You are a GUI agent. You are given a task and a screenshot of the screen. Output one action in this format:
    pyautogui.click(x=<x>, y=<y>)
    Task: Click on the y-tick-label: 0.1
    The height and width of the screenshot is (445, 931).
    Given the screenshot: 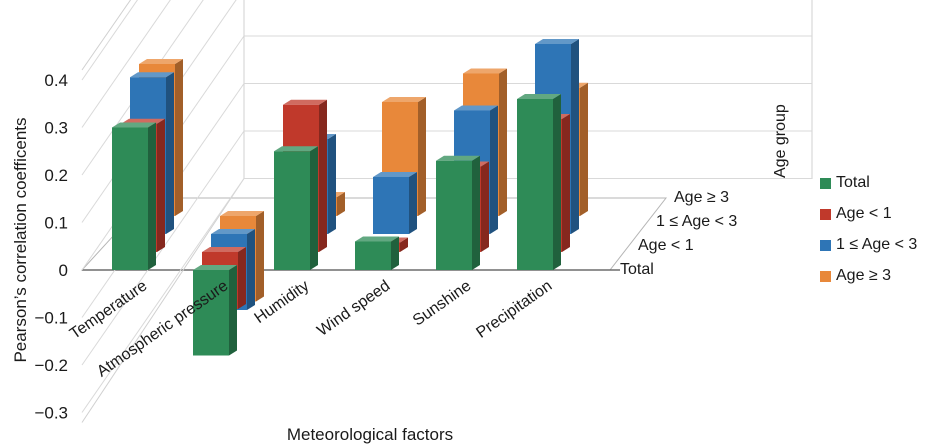 What is the action you would take?
    pyautogui.click(x=56, y=223)
    